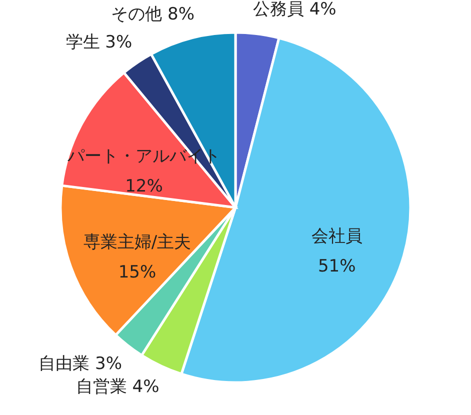 The image size is (471, 415). What do you see at coordinates (118, 387) in the screenshot?
I see `slice-label: 自営業 4%` at bounding box center [118, 387].